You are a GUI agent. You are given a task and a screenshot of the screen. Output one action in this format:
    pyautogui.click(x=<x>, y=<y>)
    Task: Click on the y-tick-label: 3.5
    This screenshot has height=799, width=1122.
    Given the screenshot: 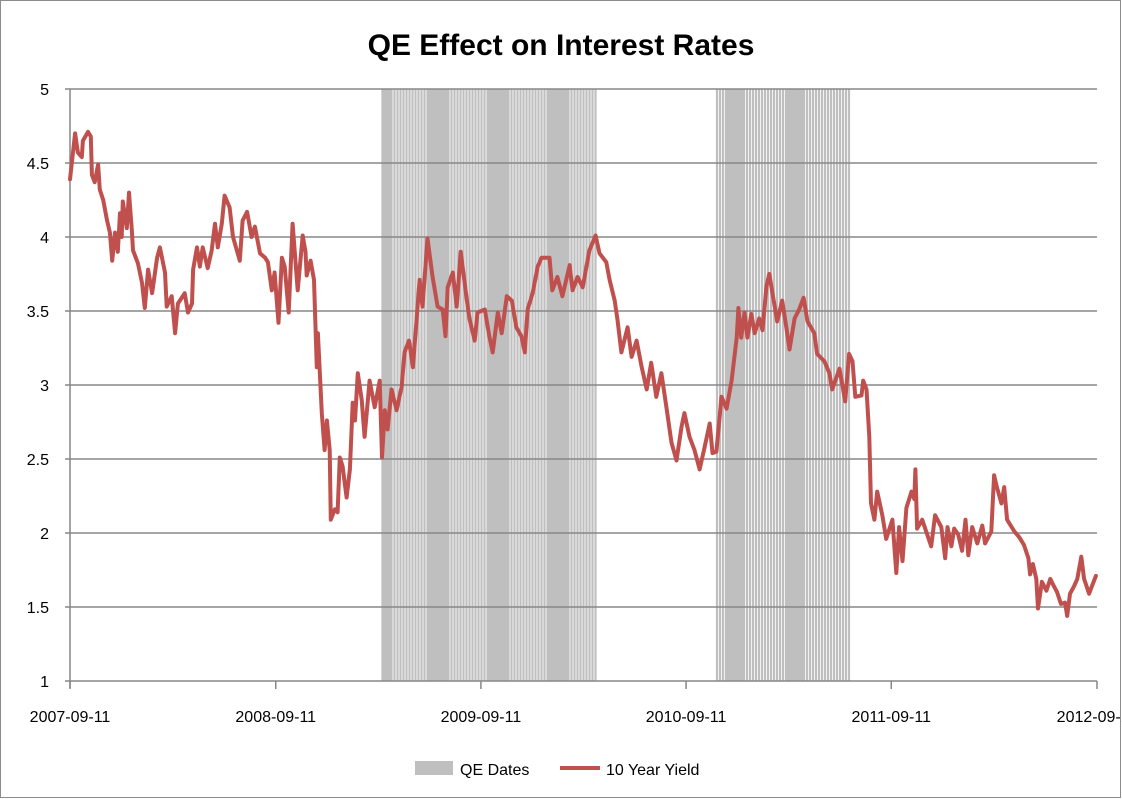 What is the action you would take?
    pyautogui.click(x=38, y=312)
    